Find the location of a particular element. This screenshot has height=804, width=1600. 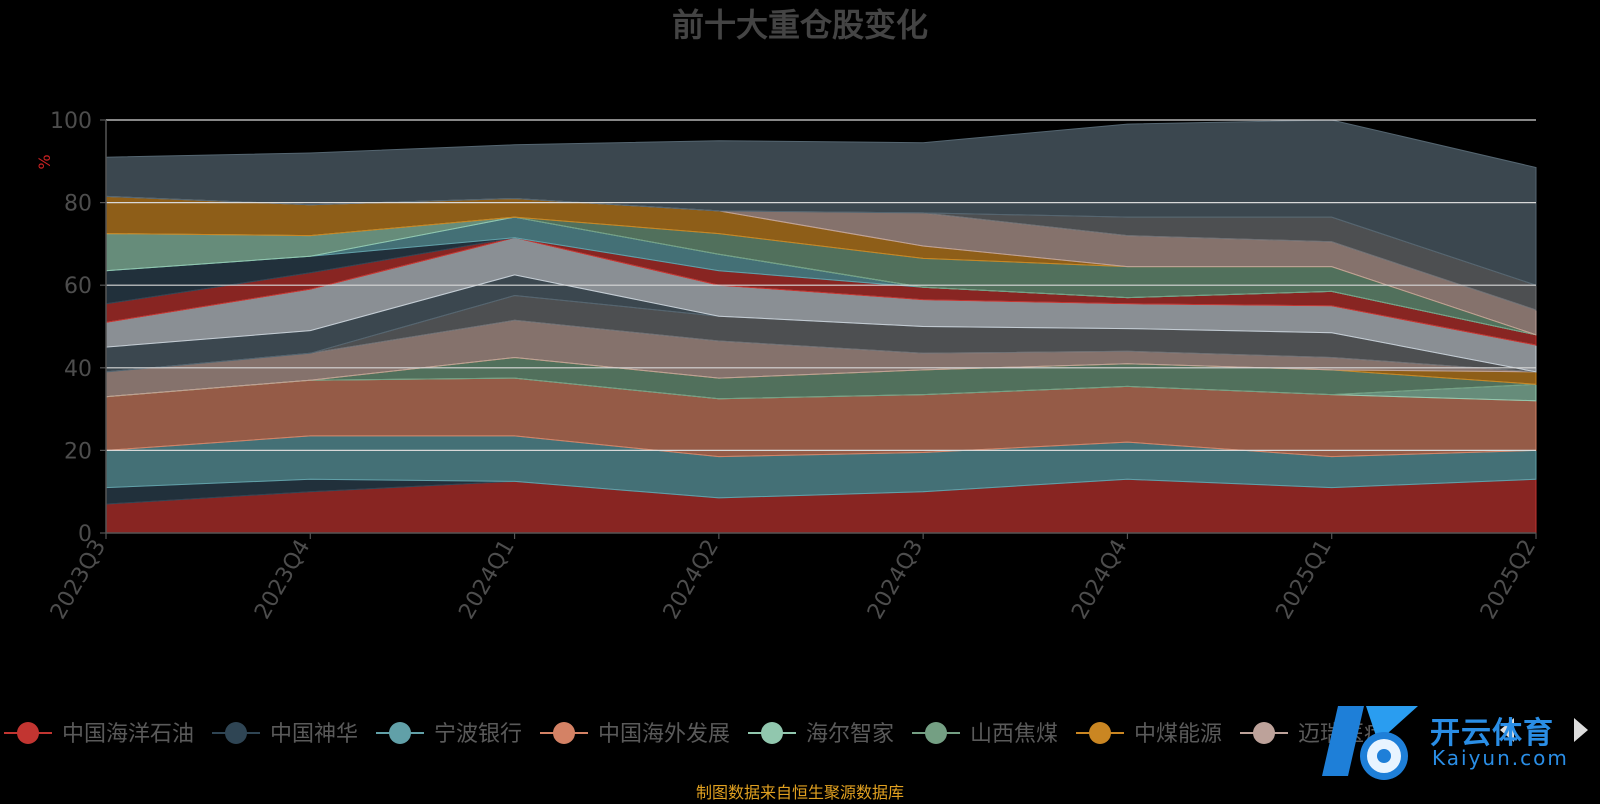

watermark-sub: Kaiyun.com is located at coordinates (1500, 758).